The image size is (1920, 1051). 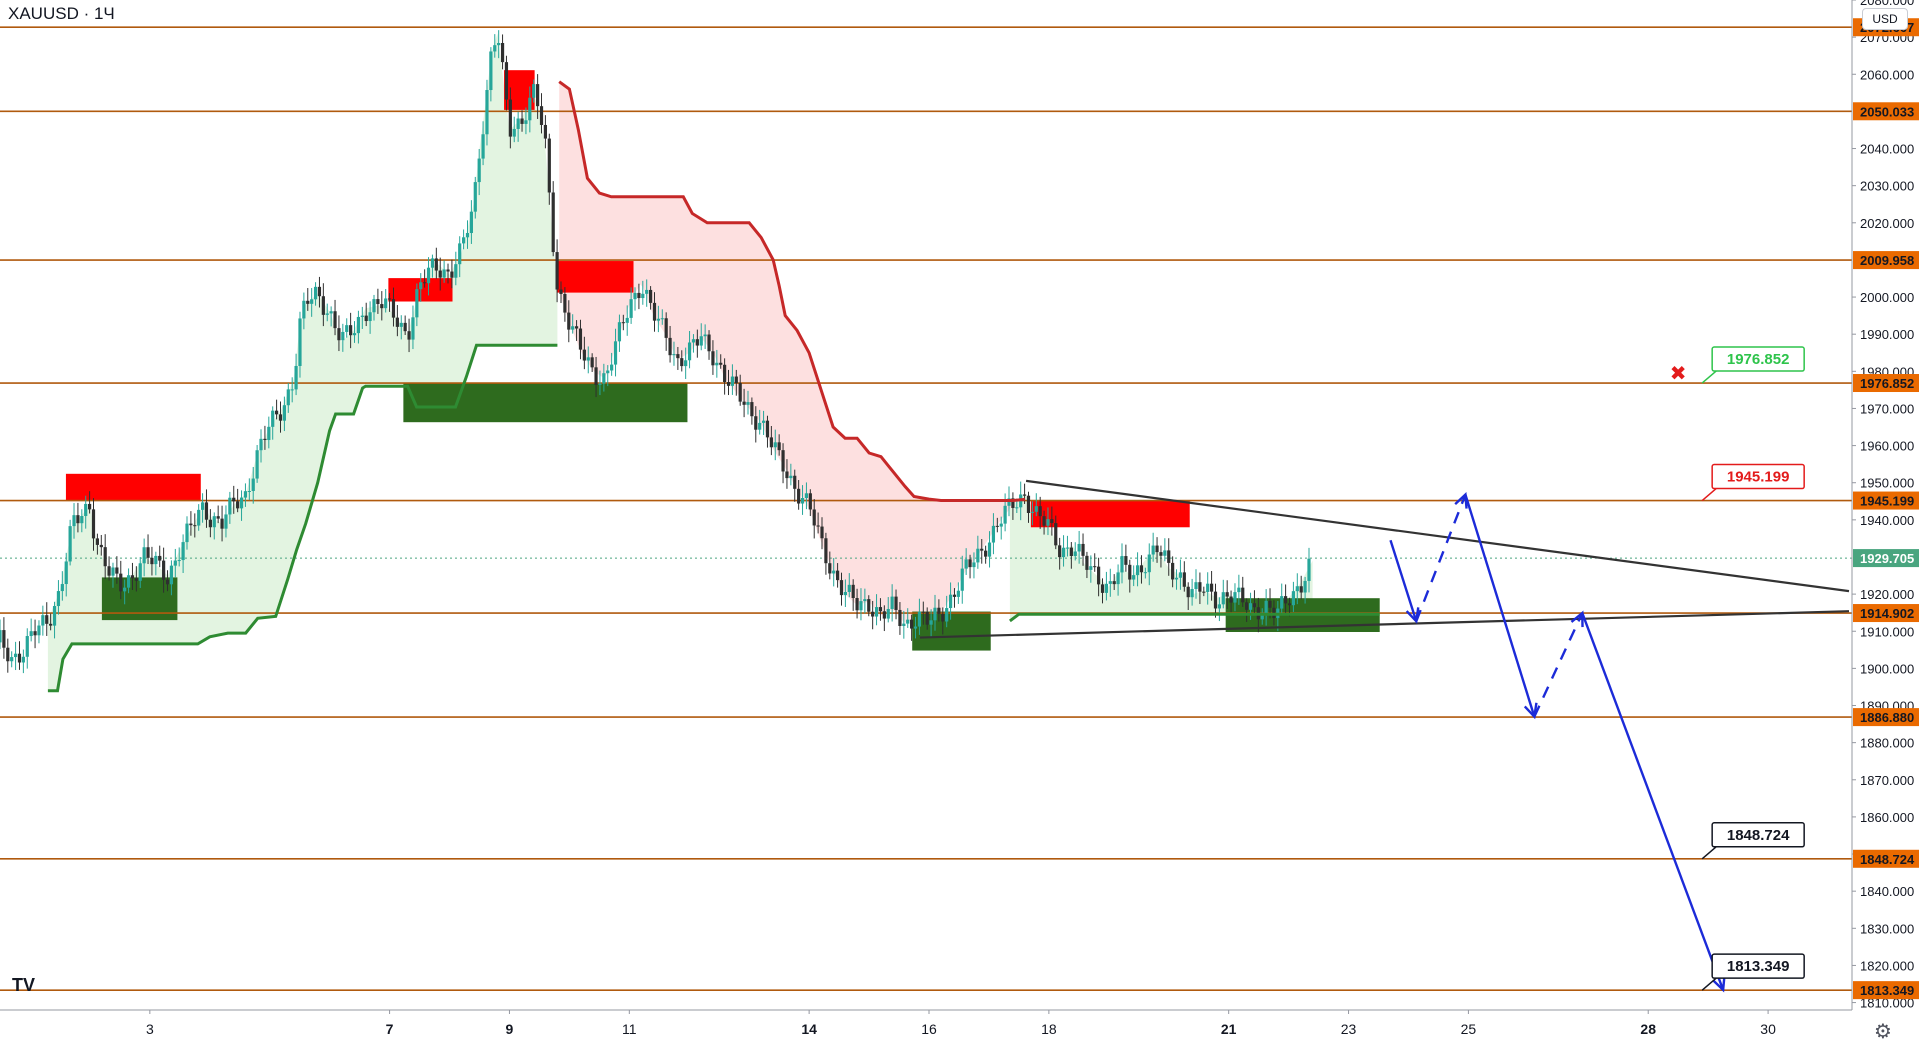 What do you see at coordinates (61, 13) in the screenshot?
I see `symbol-label: XAUUSD · 1Ч` at bounding box center [61, 13].